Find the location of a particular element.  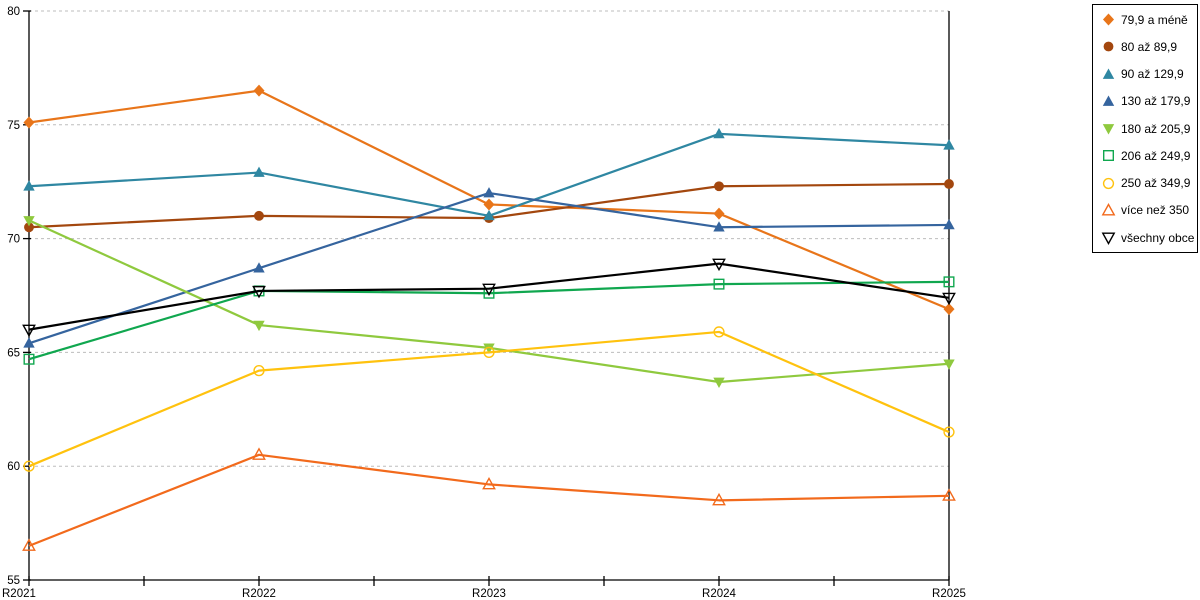

legend-item-80-a-89-9: 80 až 89,9 is located at coordinates (1146, 46).